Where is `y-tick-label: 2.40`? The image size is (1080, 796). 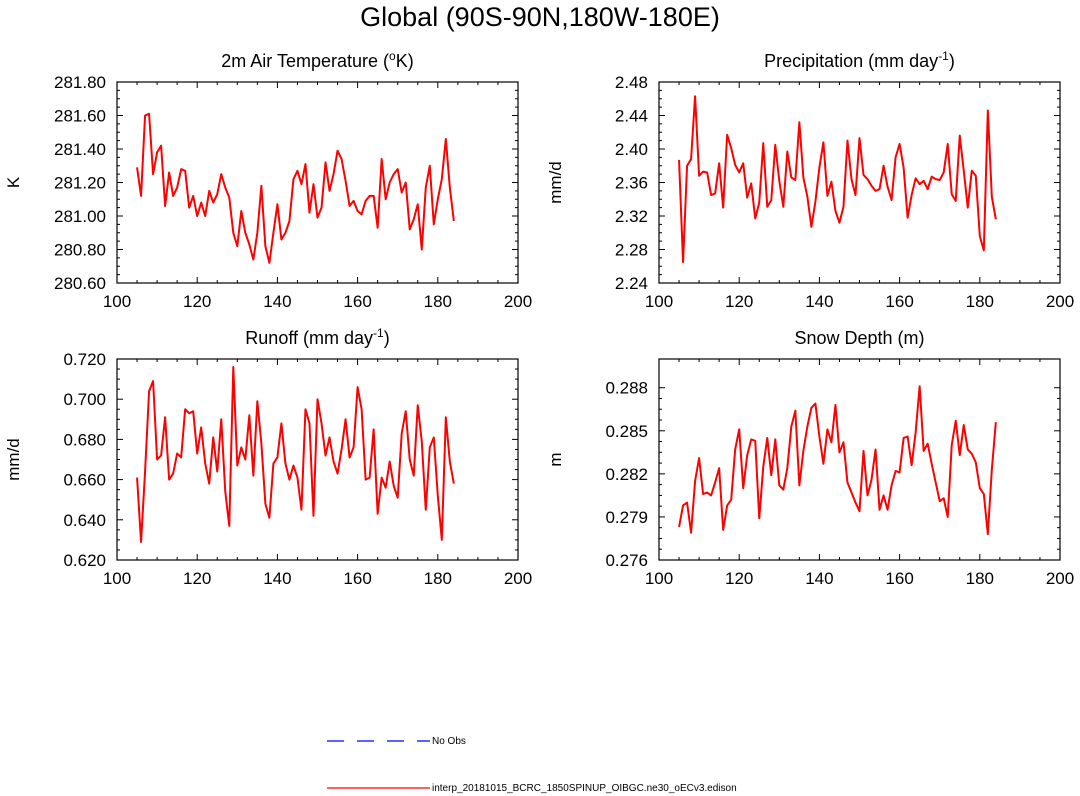 y-tick-label: 2.40 is located at coordinates (631, 149).